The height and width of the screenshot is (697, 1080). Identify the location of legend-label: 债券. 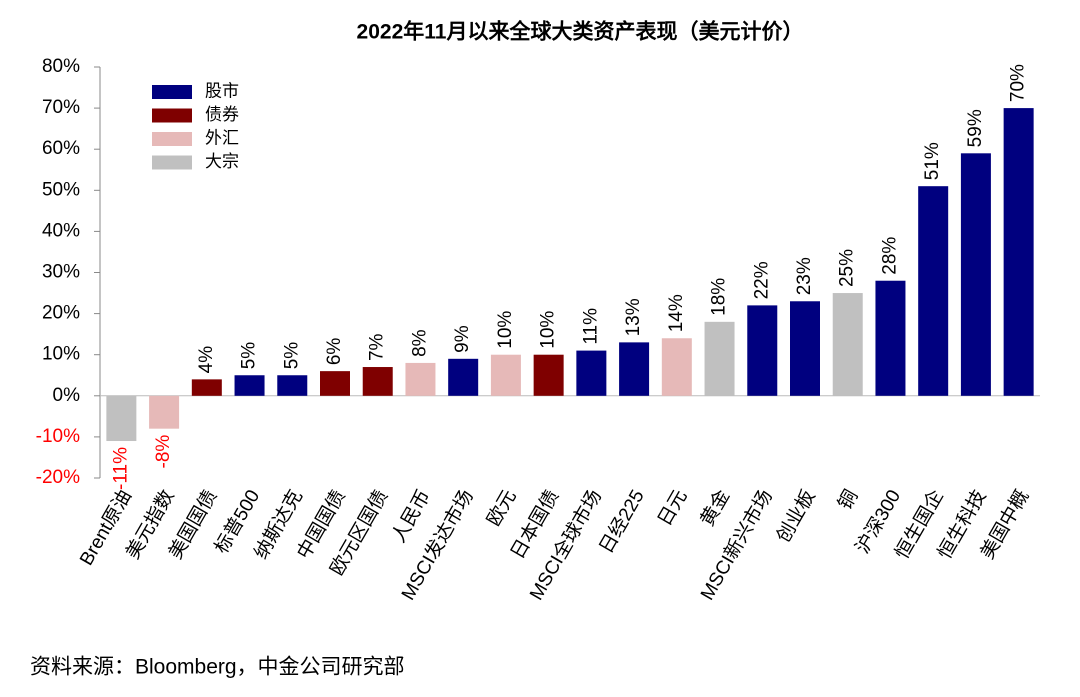
(222, 114).